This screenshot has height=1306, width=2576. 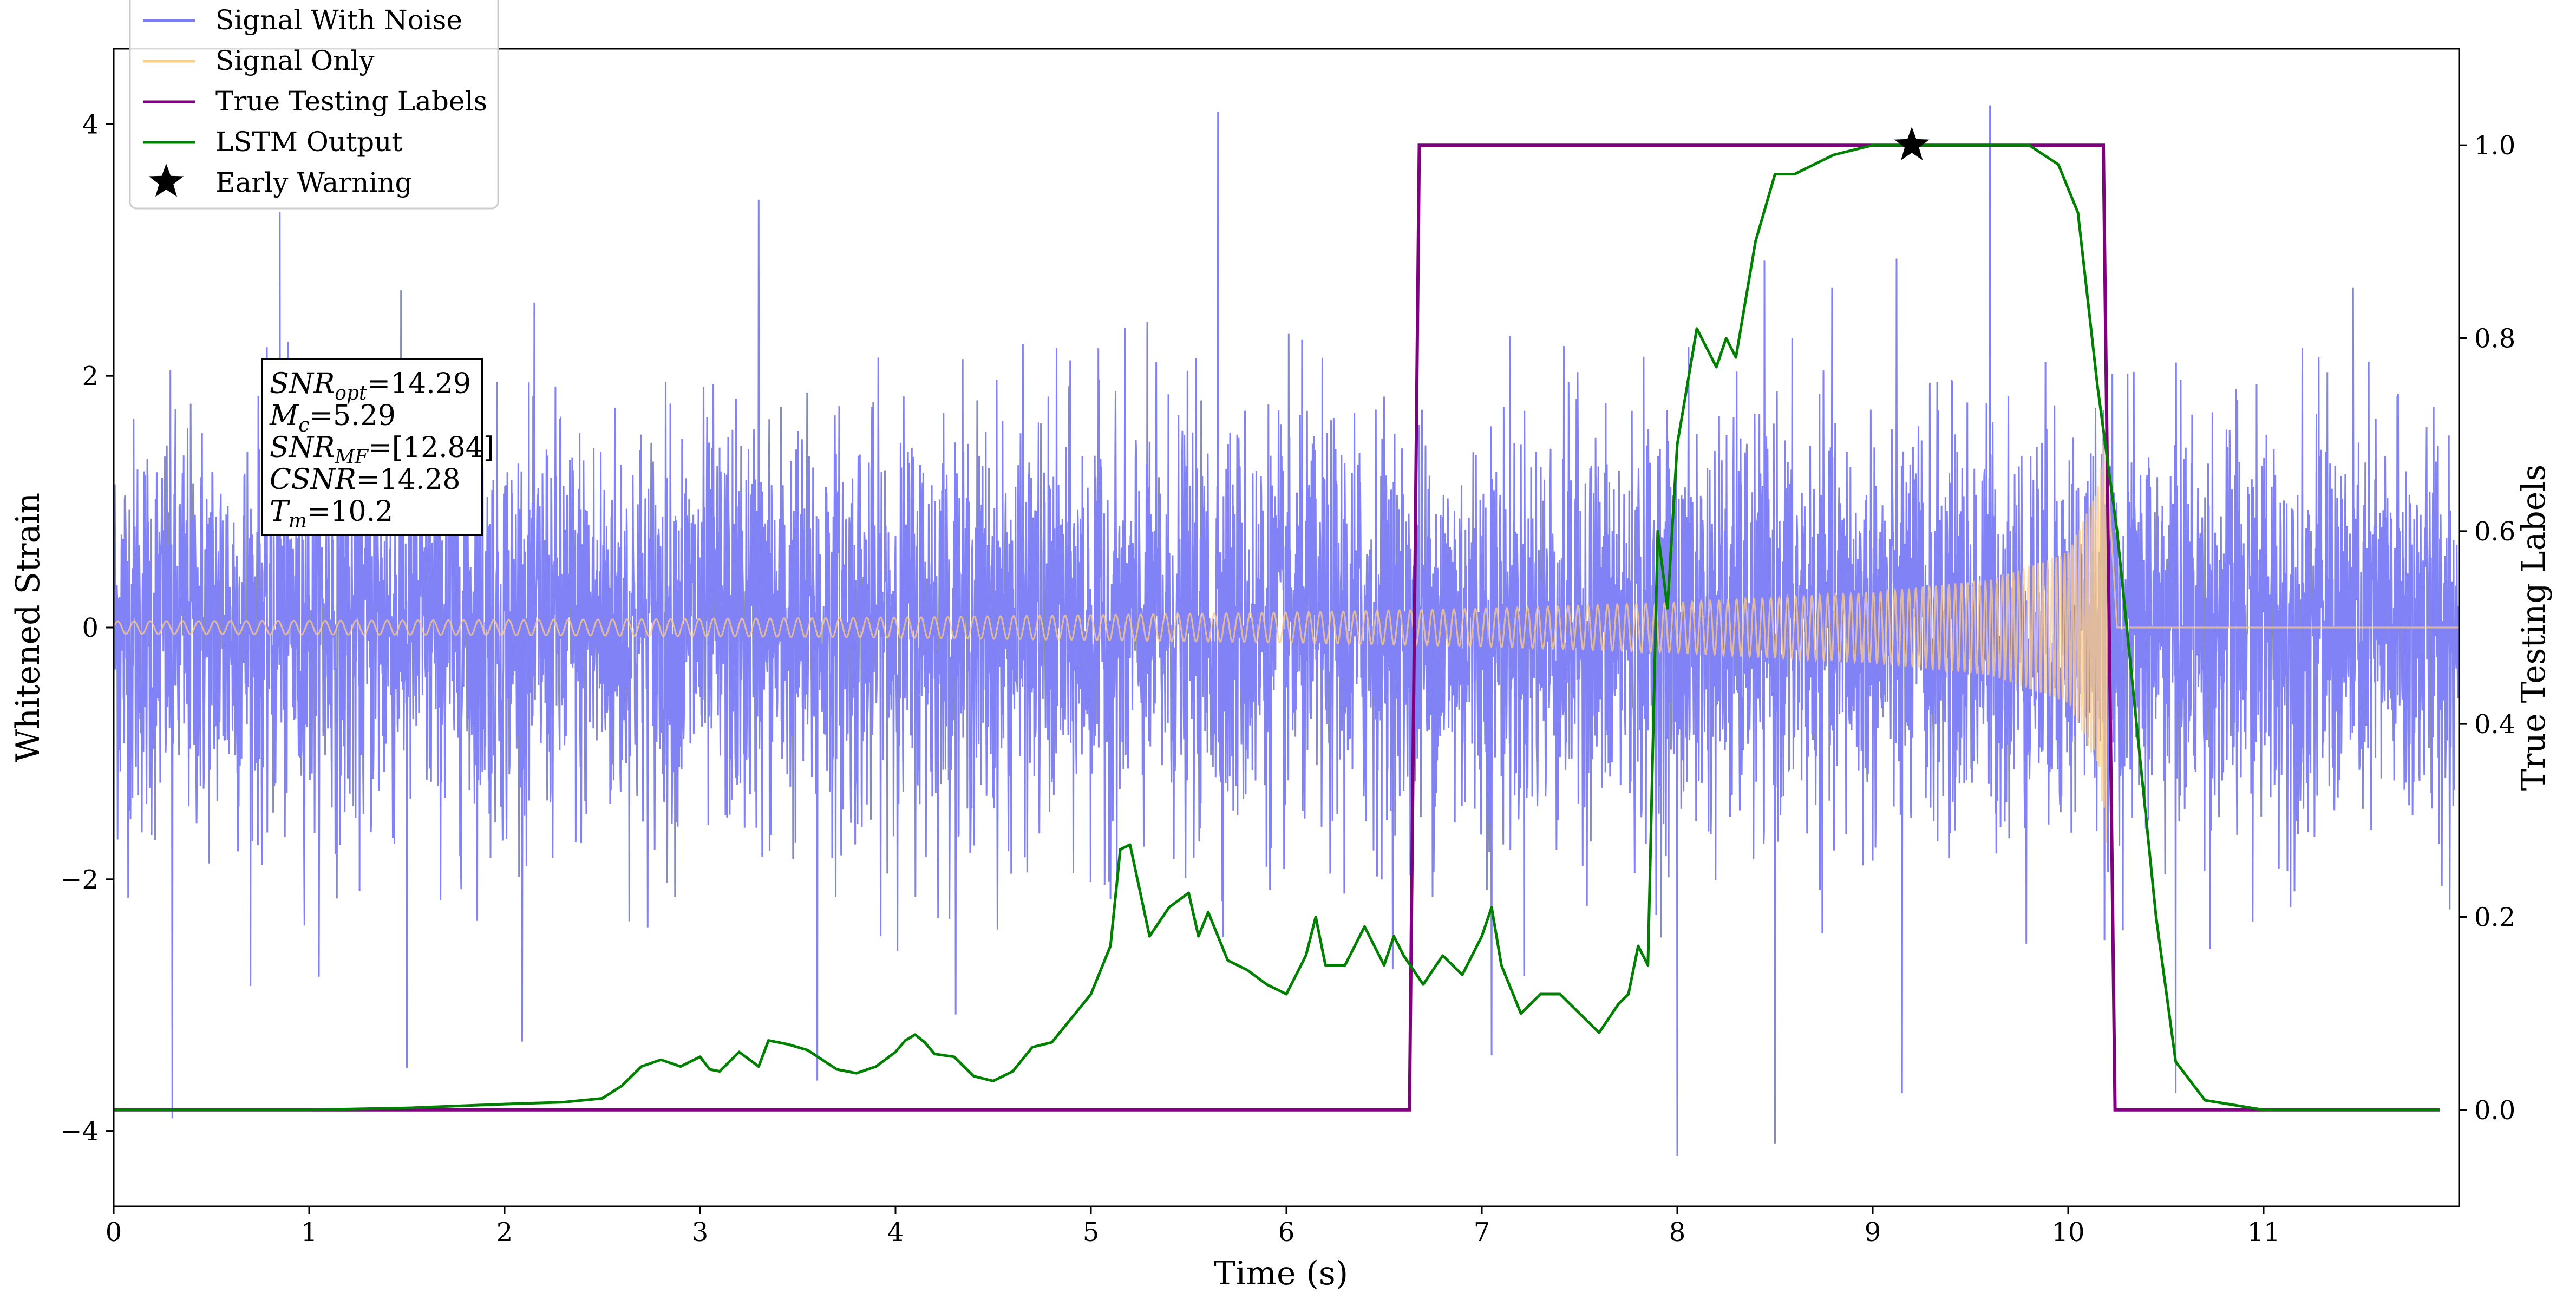 I want to click on y-left-axis-label: Whitened Strain, so click(x=28, y=627).